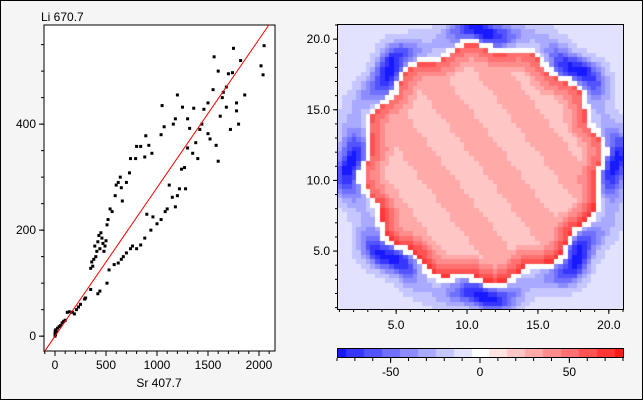 This screenshot has width=643, height=400. Describe the element at coordinates (538, 325) in the screenshot. I see `x-tick-label: 15.0` at that location.